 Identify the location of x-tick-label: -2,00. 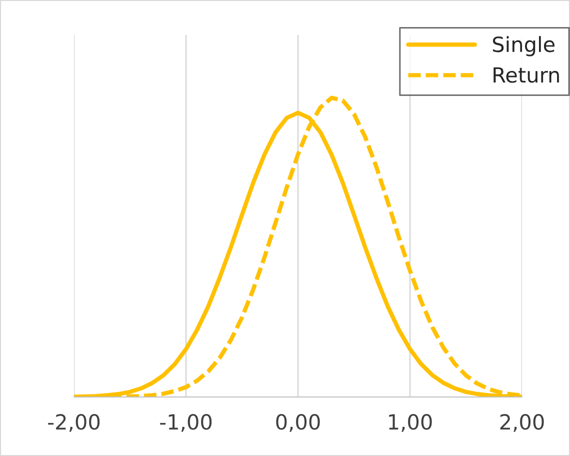
(74, 423).